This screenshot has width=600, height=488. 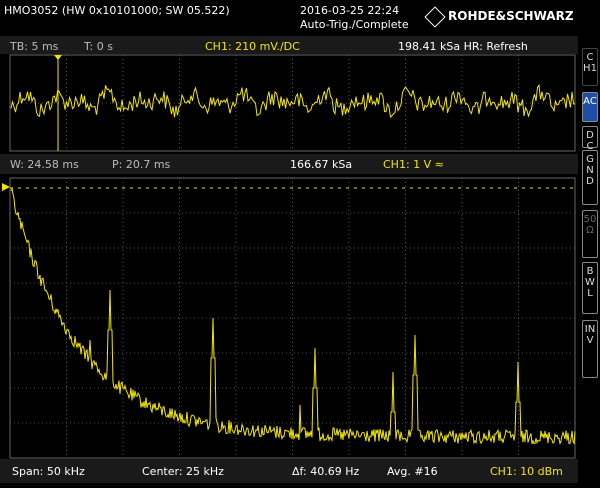 I want to click on zoom-position: P: 20.7 ms, so click(x=141, y=164).